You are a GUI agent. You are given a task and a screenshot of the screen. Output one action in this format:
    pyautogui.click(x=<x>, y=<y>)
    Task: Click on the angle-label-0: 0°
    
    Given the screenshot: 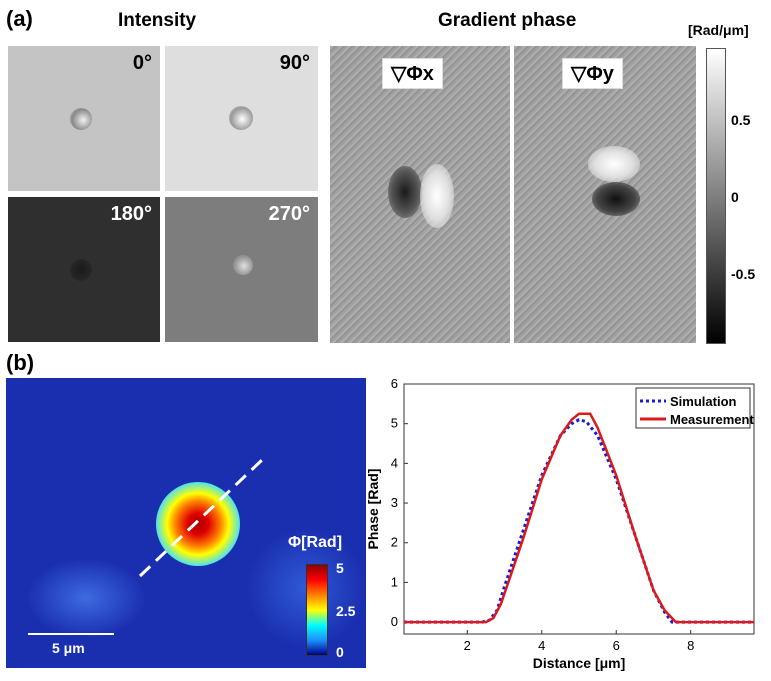 What is the action you would take?
    pyautogui.click(x=142, y=63)
    